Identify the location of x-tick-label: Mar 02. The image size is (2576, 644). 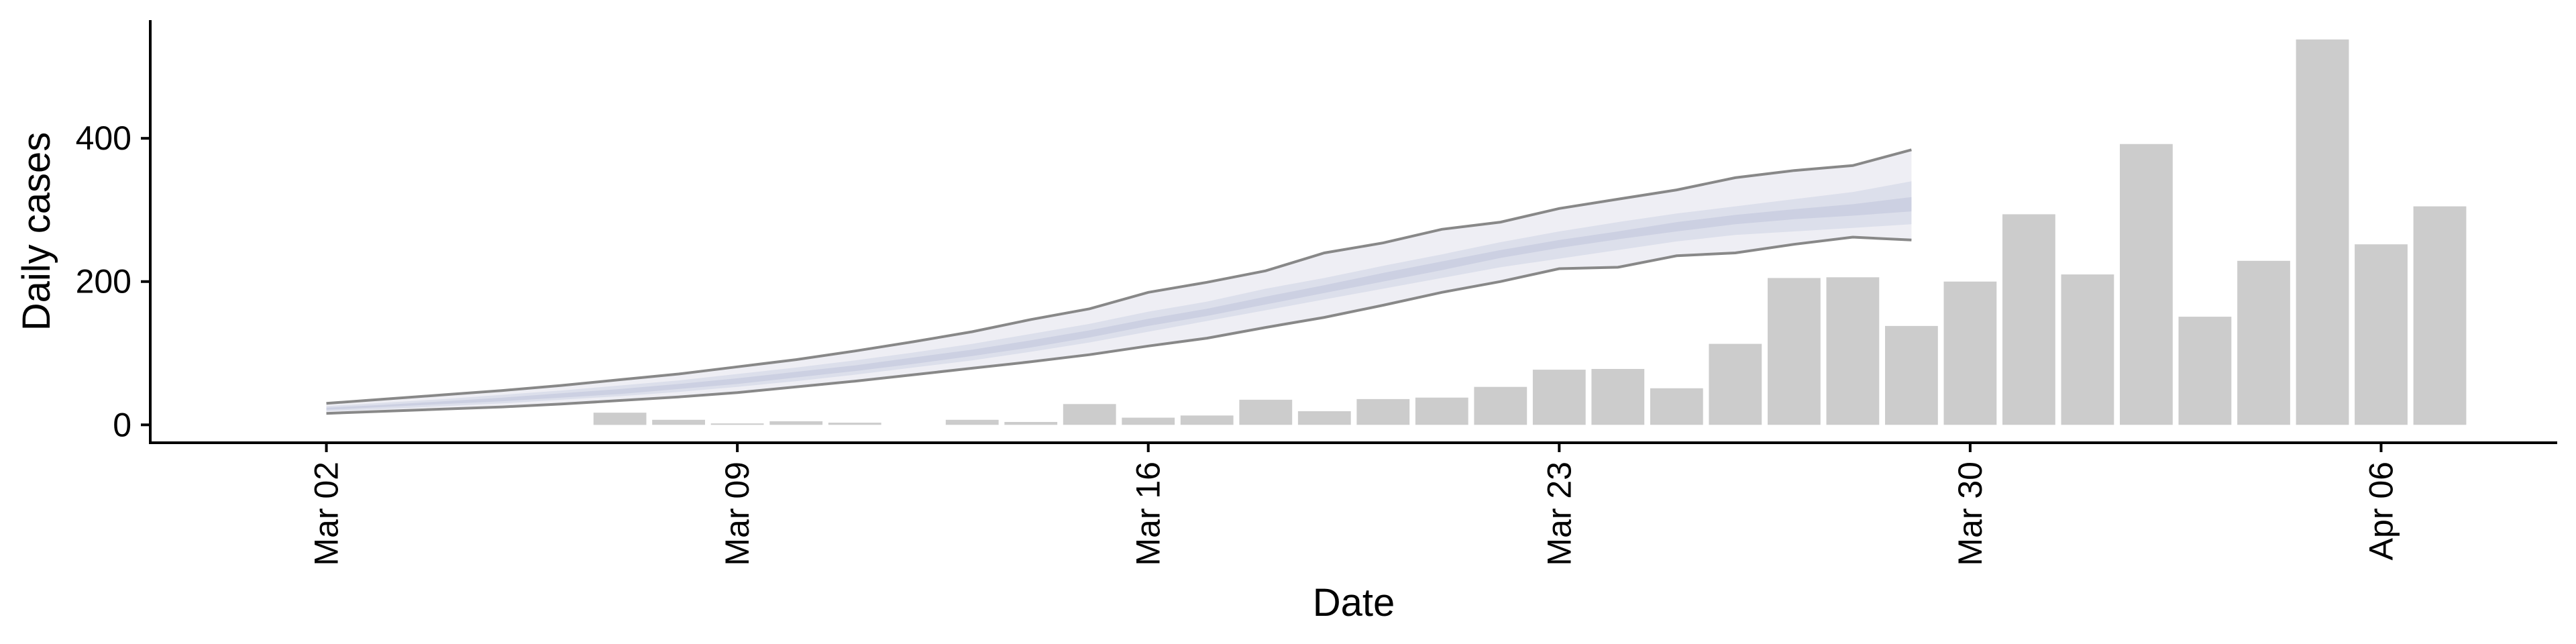
(326, 514).